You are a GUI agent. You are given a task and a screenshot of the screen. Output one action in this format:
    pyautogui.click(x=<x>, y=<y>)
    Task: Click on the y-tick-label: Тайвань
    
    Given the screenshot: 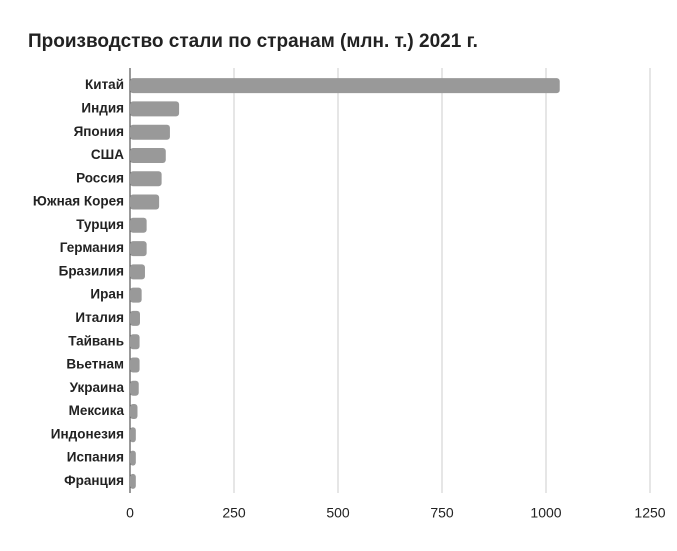 What is the action you would take?
    pyautogui.click(x=96, y=340)
    